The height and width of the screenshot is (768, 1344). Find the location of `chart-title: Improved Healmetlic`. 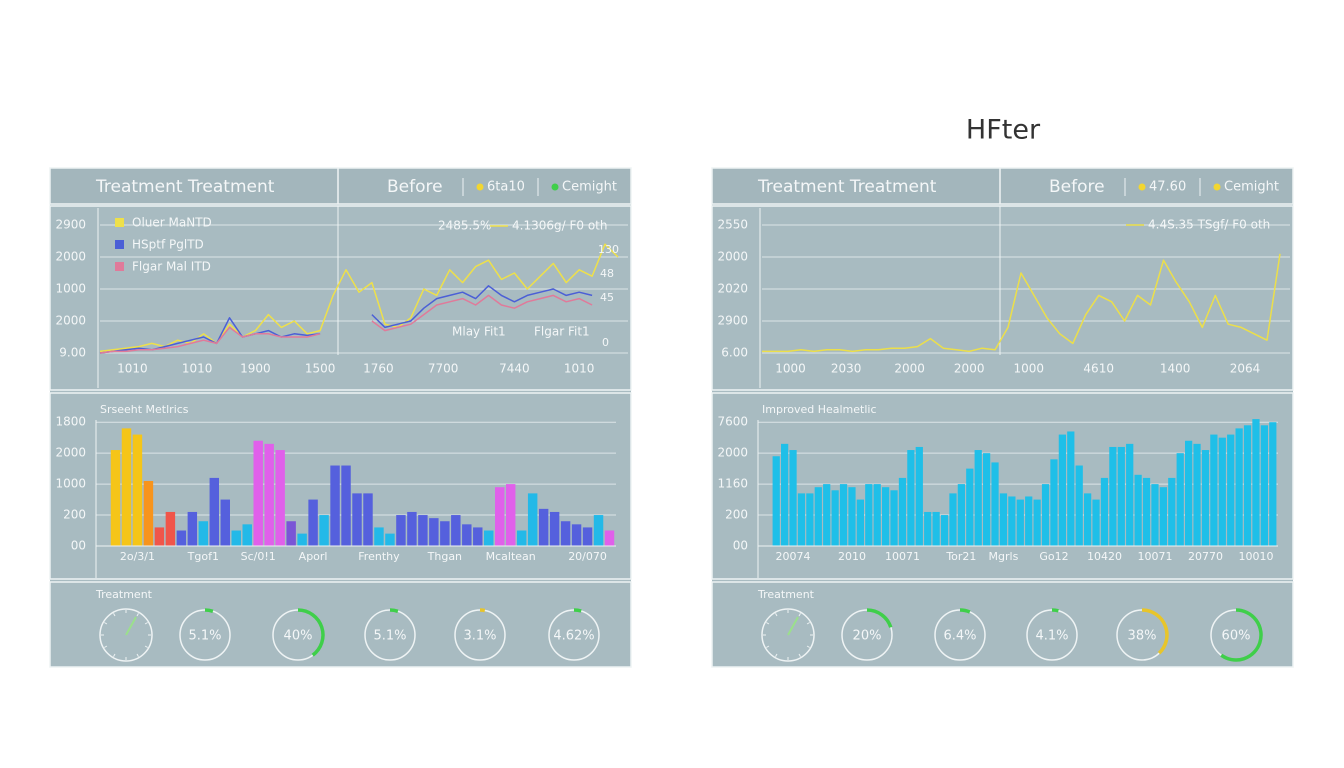

chart-title: Improved Healmetlic is located at coordinates (819, 409).